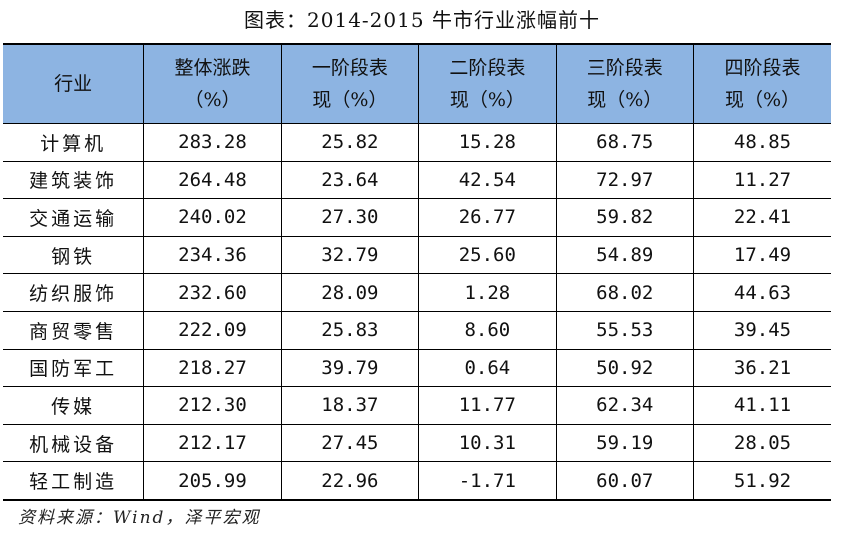 This screenshot has width=844, height=536. What do you see at coordinates (349, 217) in the screenshot?
I see `cell-stage-1: 27.30` at bounding box center [349, 217].